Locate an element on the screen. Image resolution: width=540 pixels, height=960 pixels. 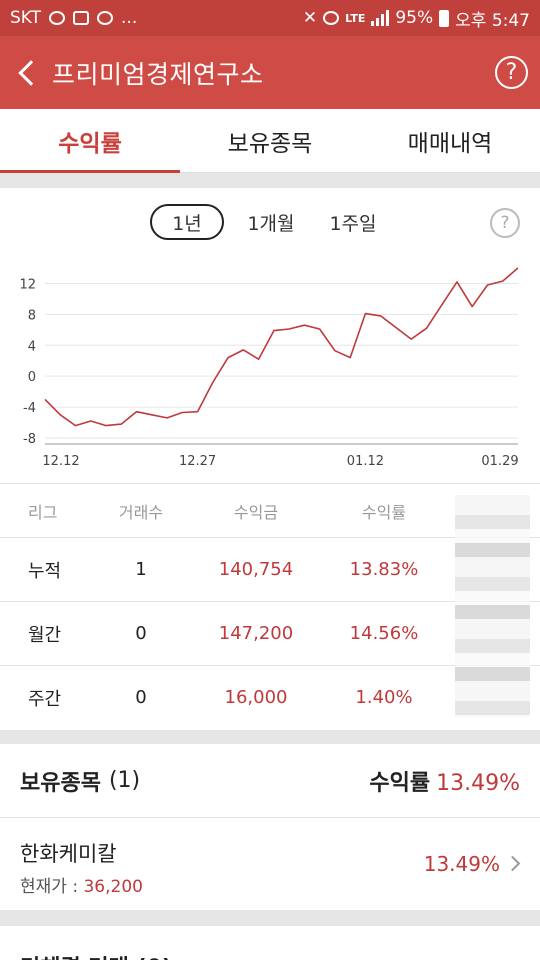
table-row: 주간 0 16,000 1.40% is located at coordinates (270, 697).